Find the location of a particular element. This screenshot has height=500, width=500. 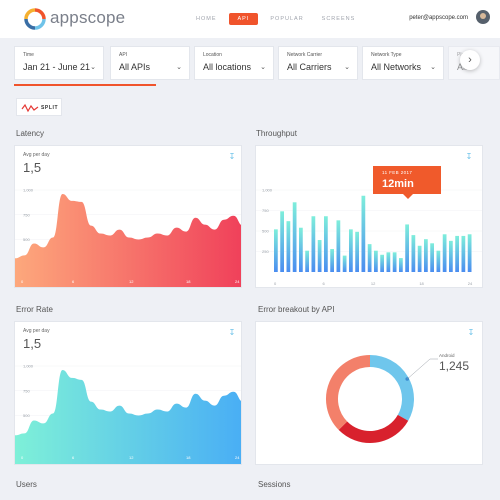

filter-api-value: All APIs is located at coordinates (135, 67).